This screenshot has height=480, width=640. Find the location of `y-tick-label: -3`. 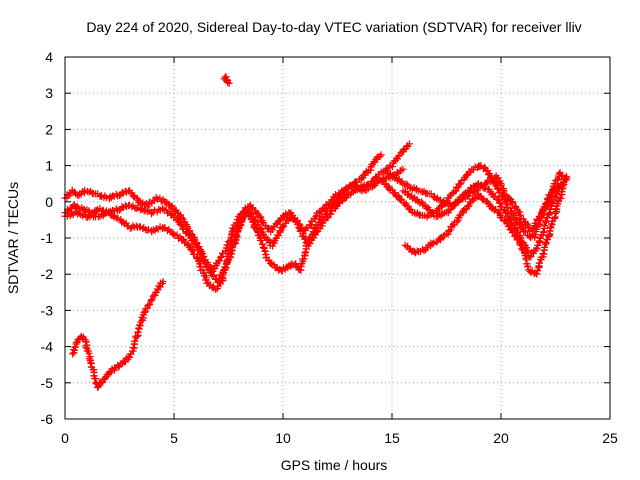

y-tick-label: -3 is located at coordinates (47, 310).